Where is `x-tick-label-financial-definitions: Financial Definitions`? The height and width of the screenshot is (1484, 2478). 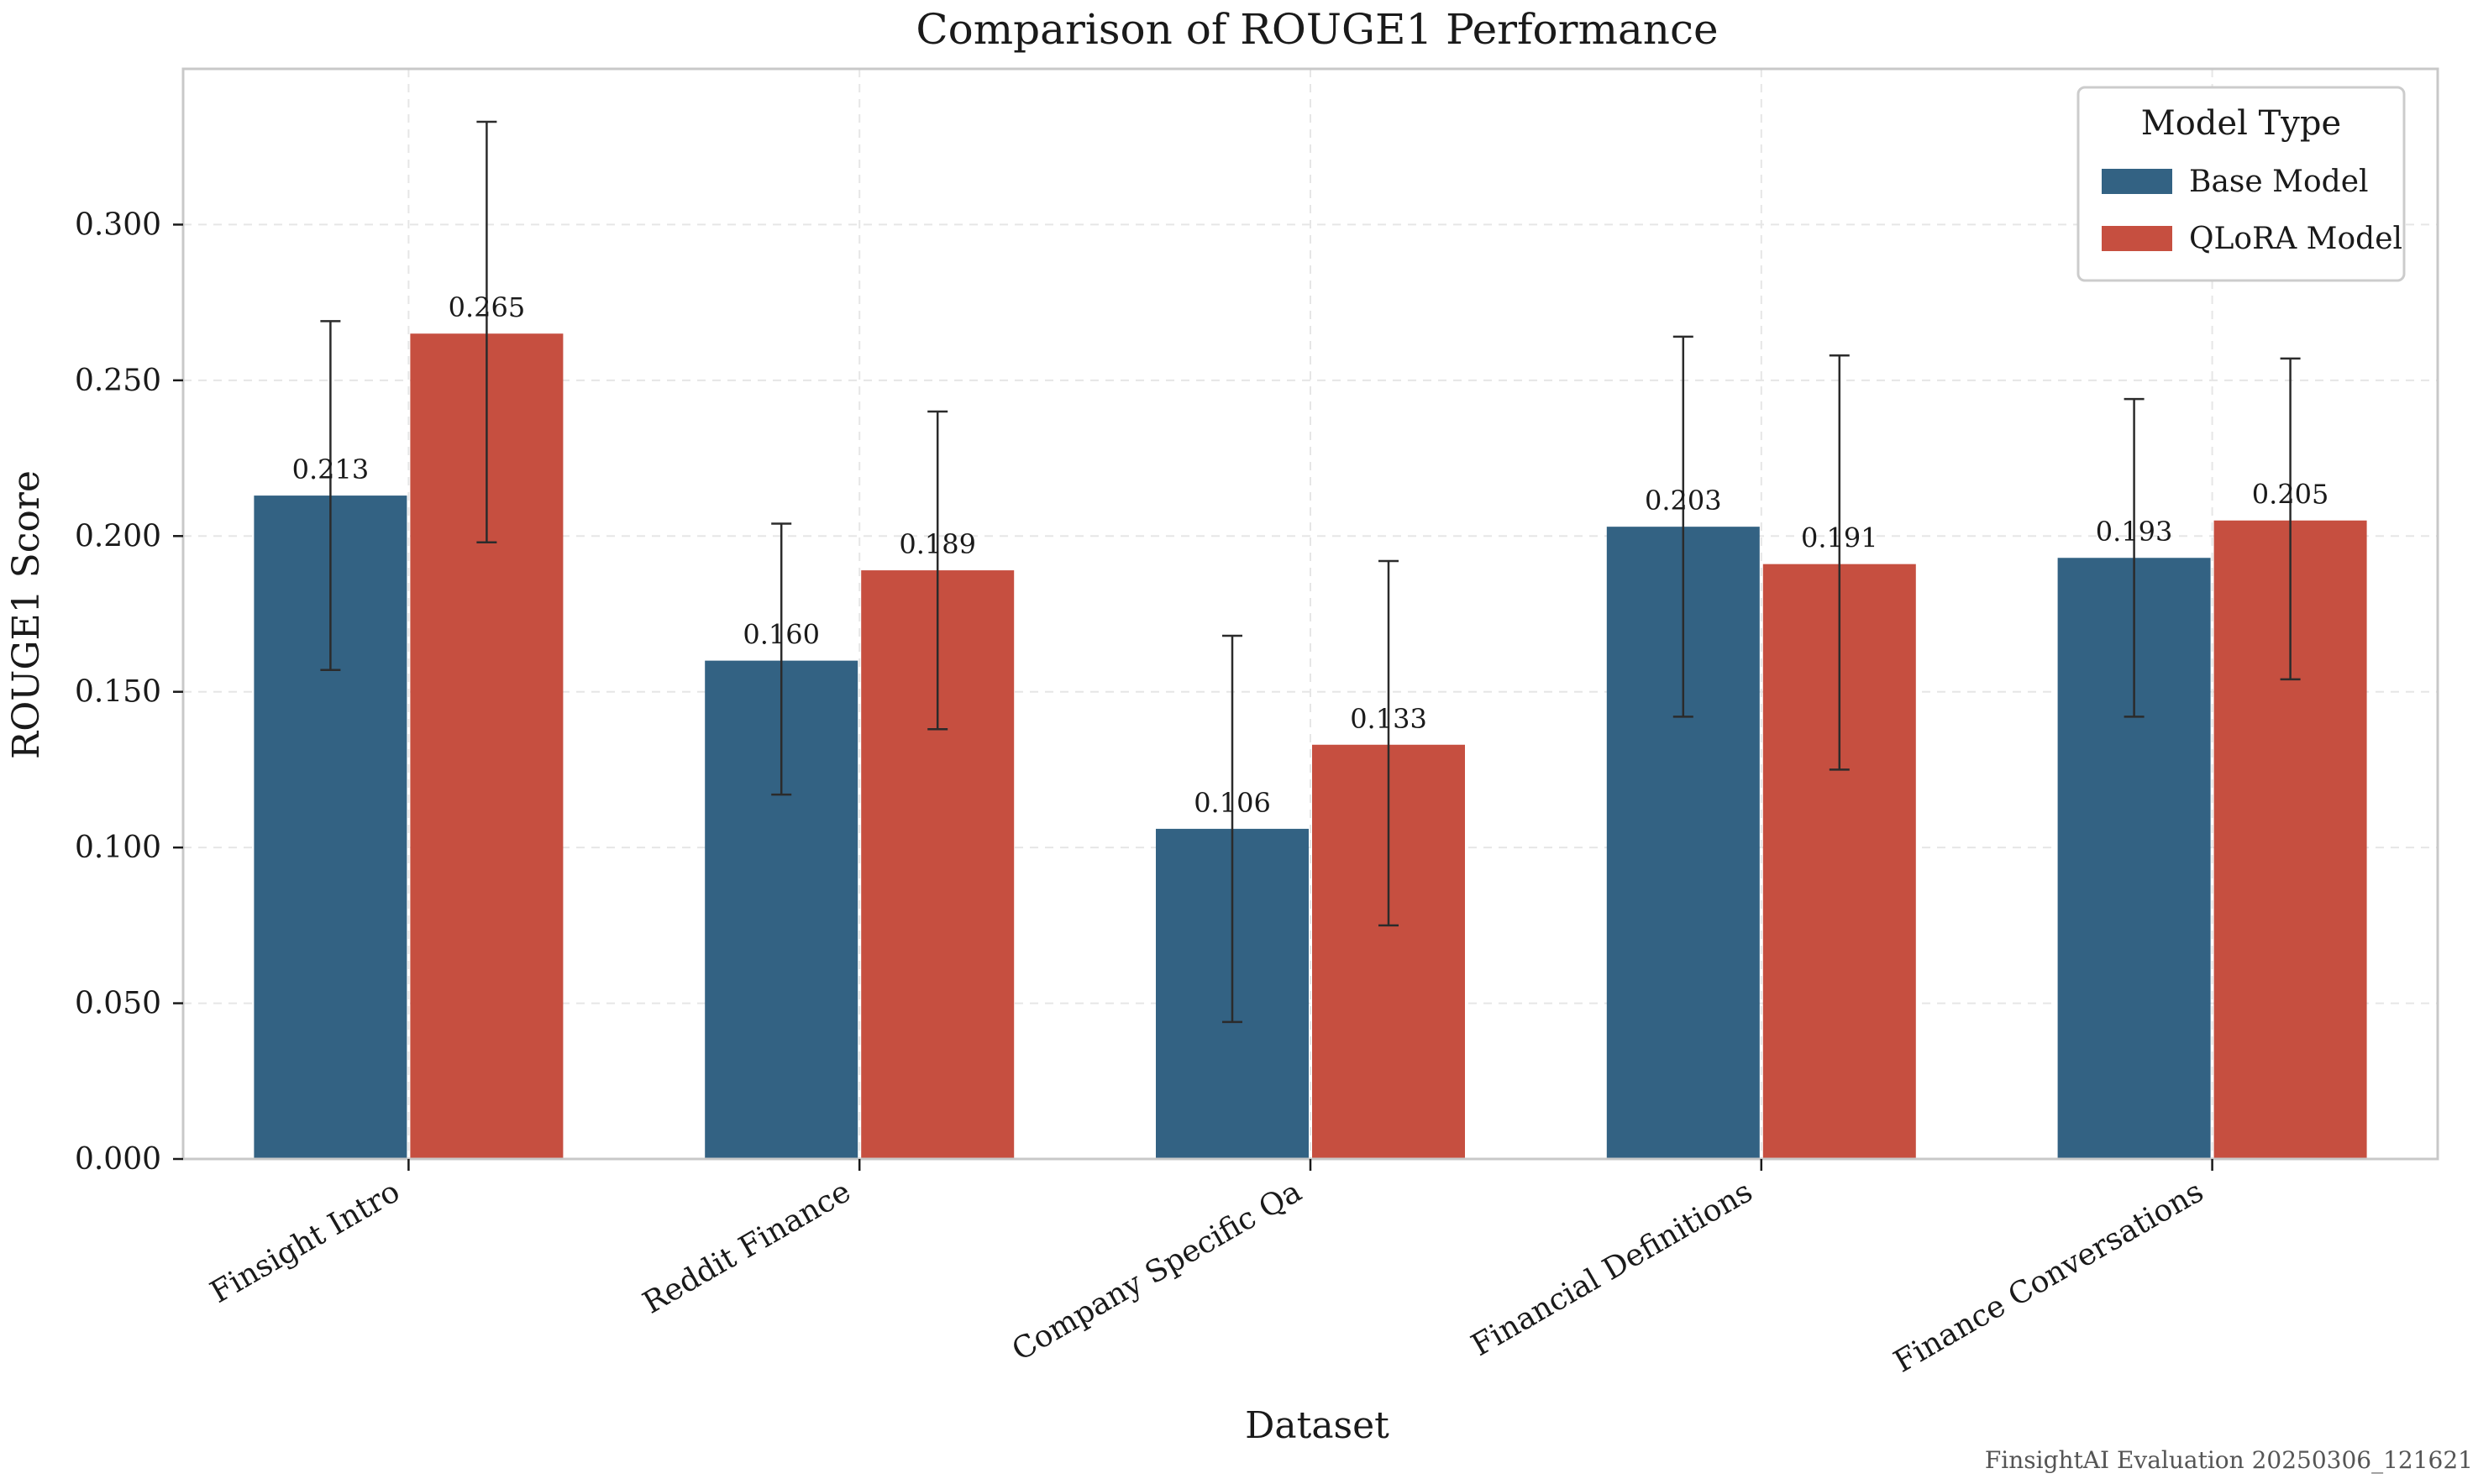
x-tick-label-financial-definitions: Financial Definitions is located at coordinates (1612, 1268).